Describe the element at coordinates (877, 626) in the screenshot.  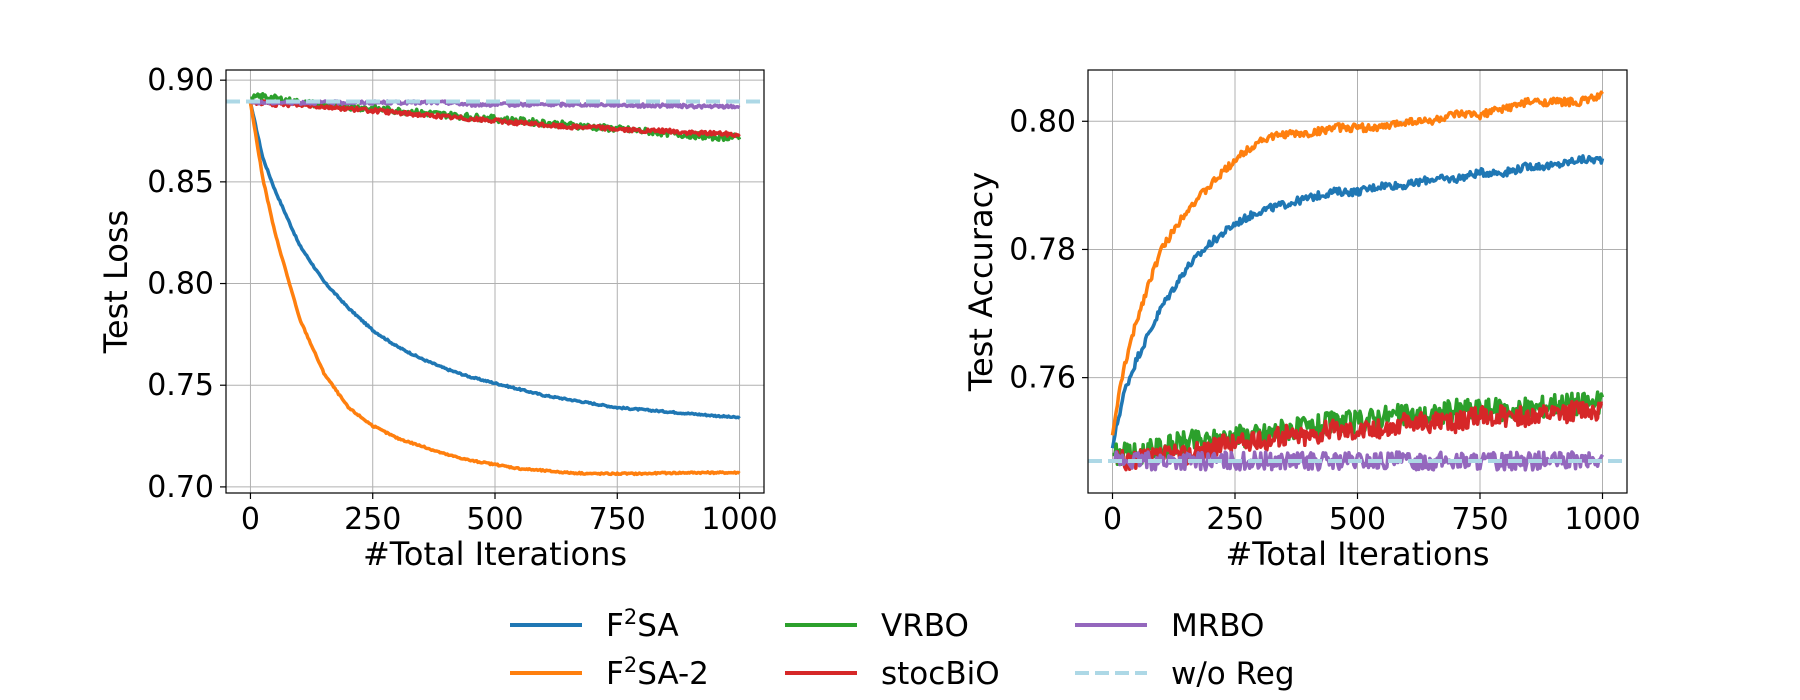
I see `legend-entry: VRBO` at that location.